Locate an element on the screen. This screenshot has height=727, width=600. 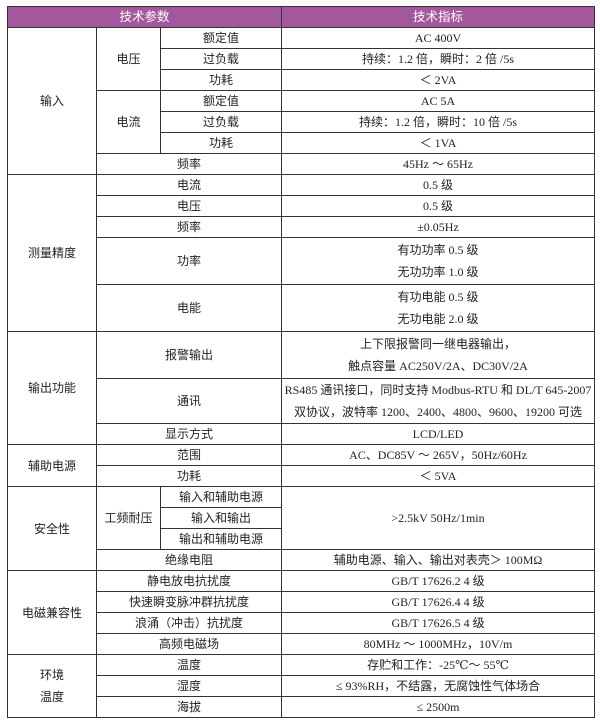
table-row: 快速瞬变脉冲群抗扰度 GB/T 17626.4 4 级 is located at coordinates (302, 602).